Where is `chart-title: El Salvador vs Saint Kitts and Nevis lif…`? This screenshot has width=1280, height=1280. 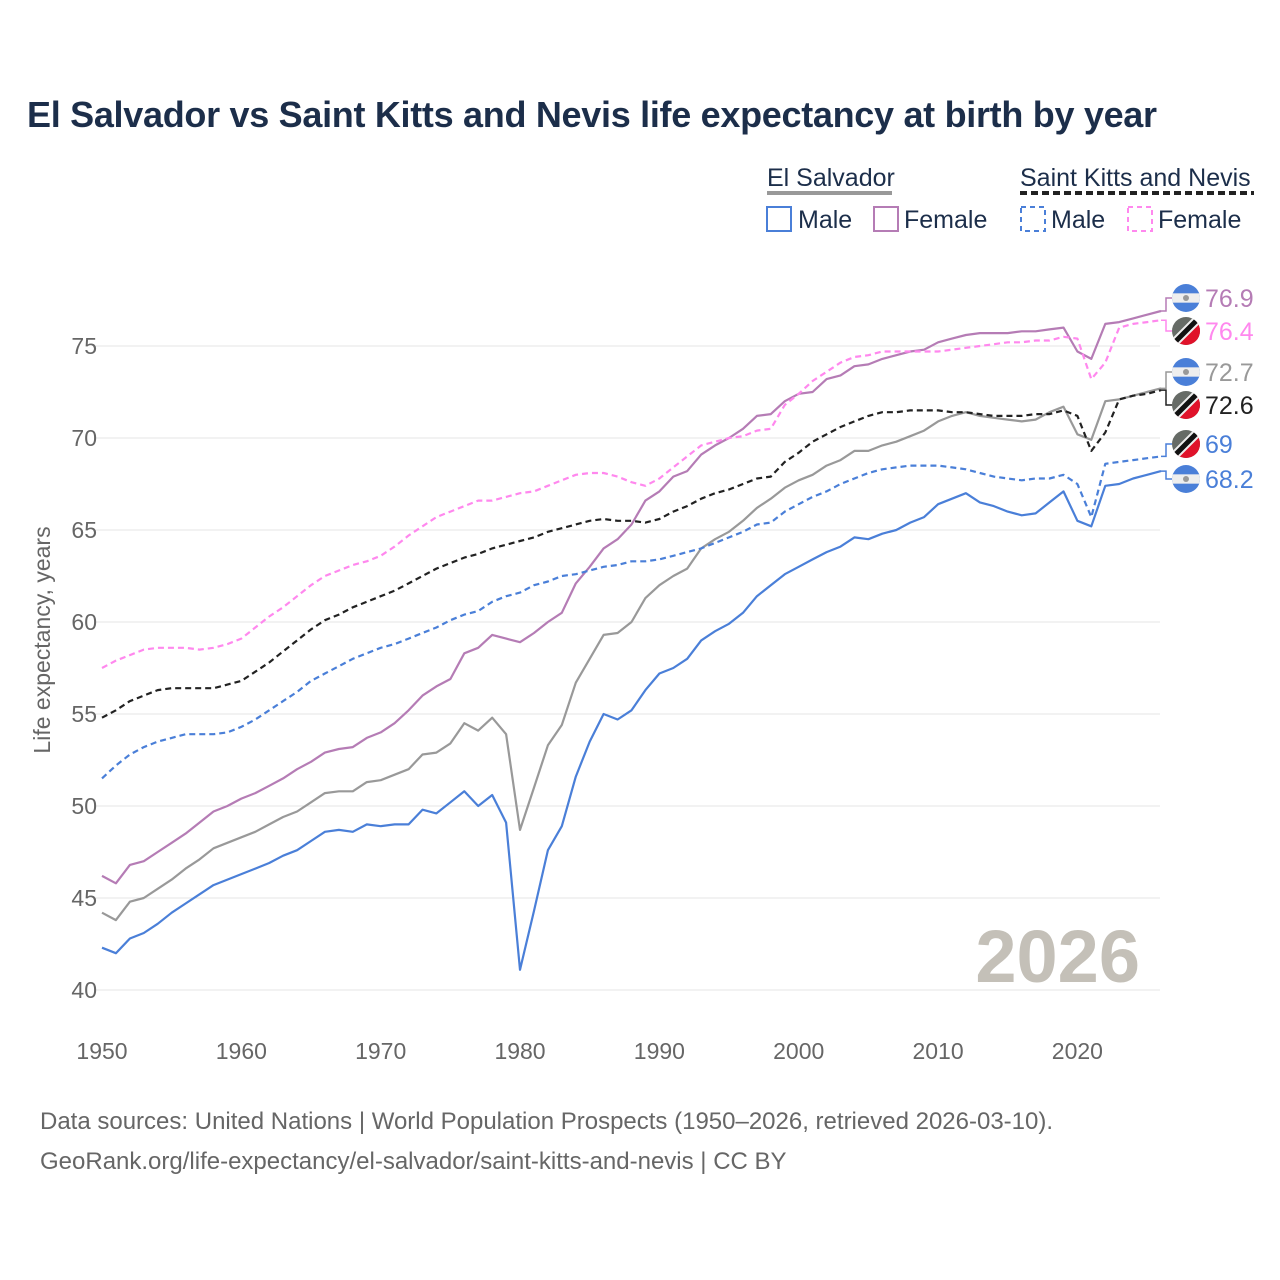
chart-title: El Salvador vs Saint Kitts and Nevis lif… is located at coordinates (592, 114).